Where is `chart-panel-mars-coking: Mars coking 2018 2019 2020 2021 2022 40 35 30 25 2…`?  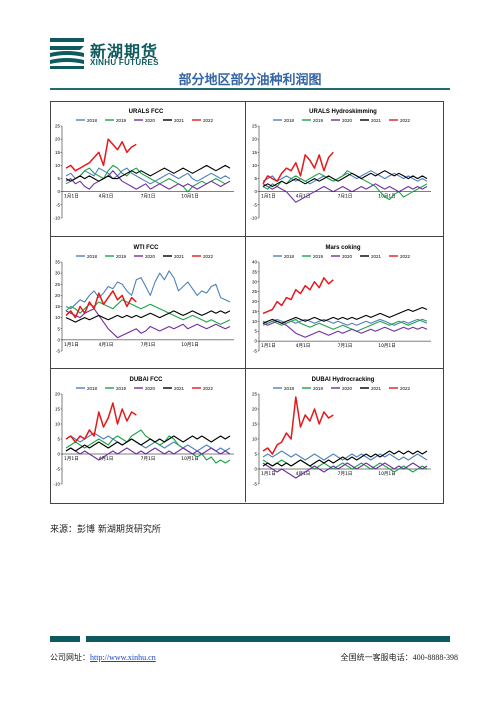 chart-panel-mars-coking: Mars coking 2018 2019 2020 2021 2022 40 35 30 25 2… is located at coordinates (343, 302).